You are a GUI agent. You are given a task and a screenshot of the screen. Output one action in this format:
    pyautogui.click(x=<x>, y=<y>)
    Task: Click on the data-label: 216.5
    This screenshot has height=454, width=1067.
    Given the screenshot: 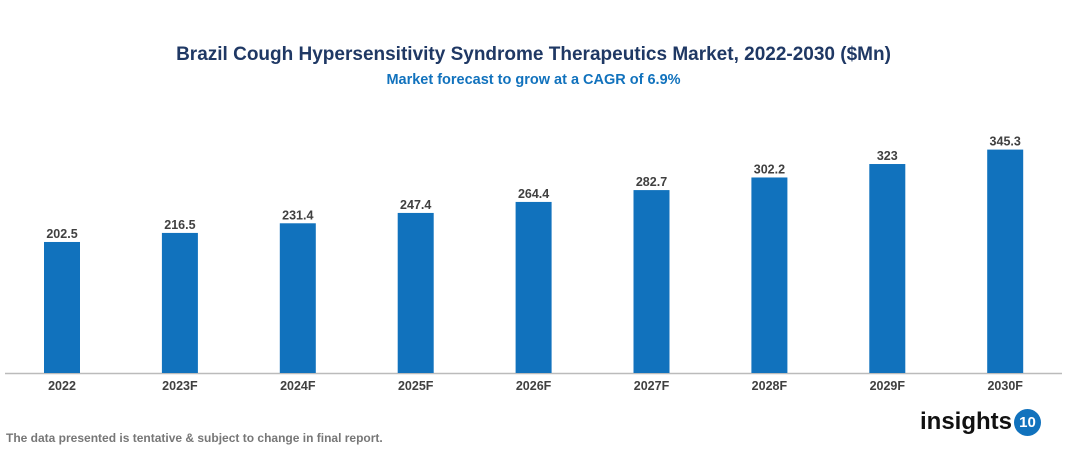 What is the action you would take?
    pyautogui.click(x=179, y=225)
    